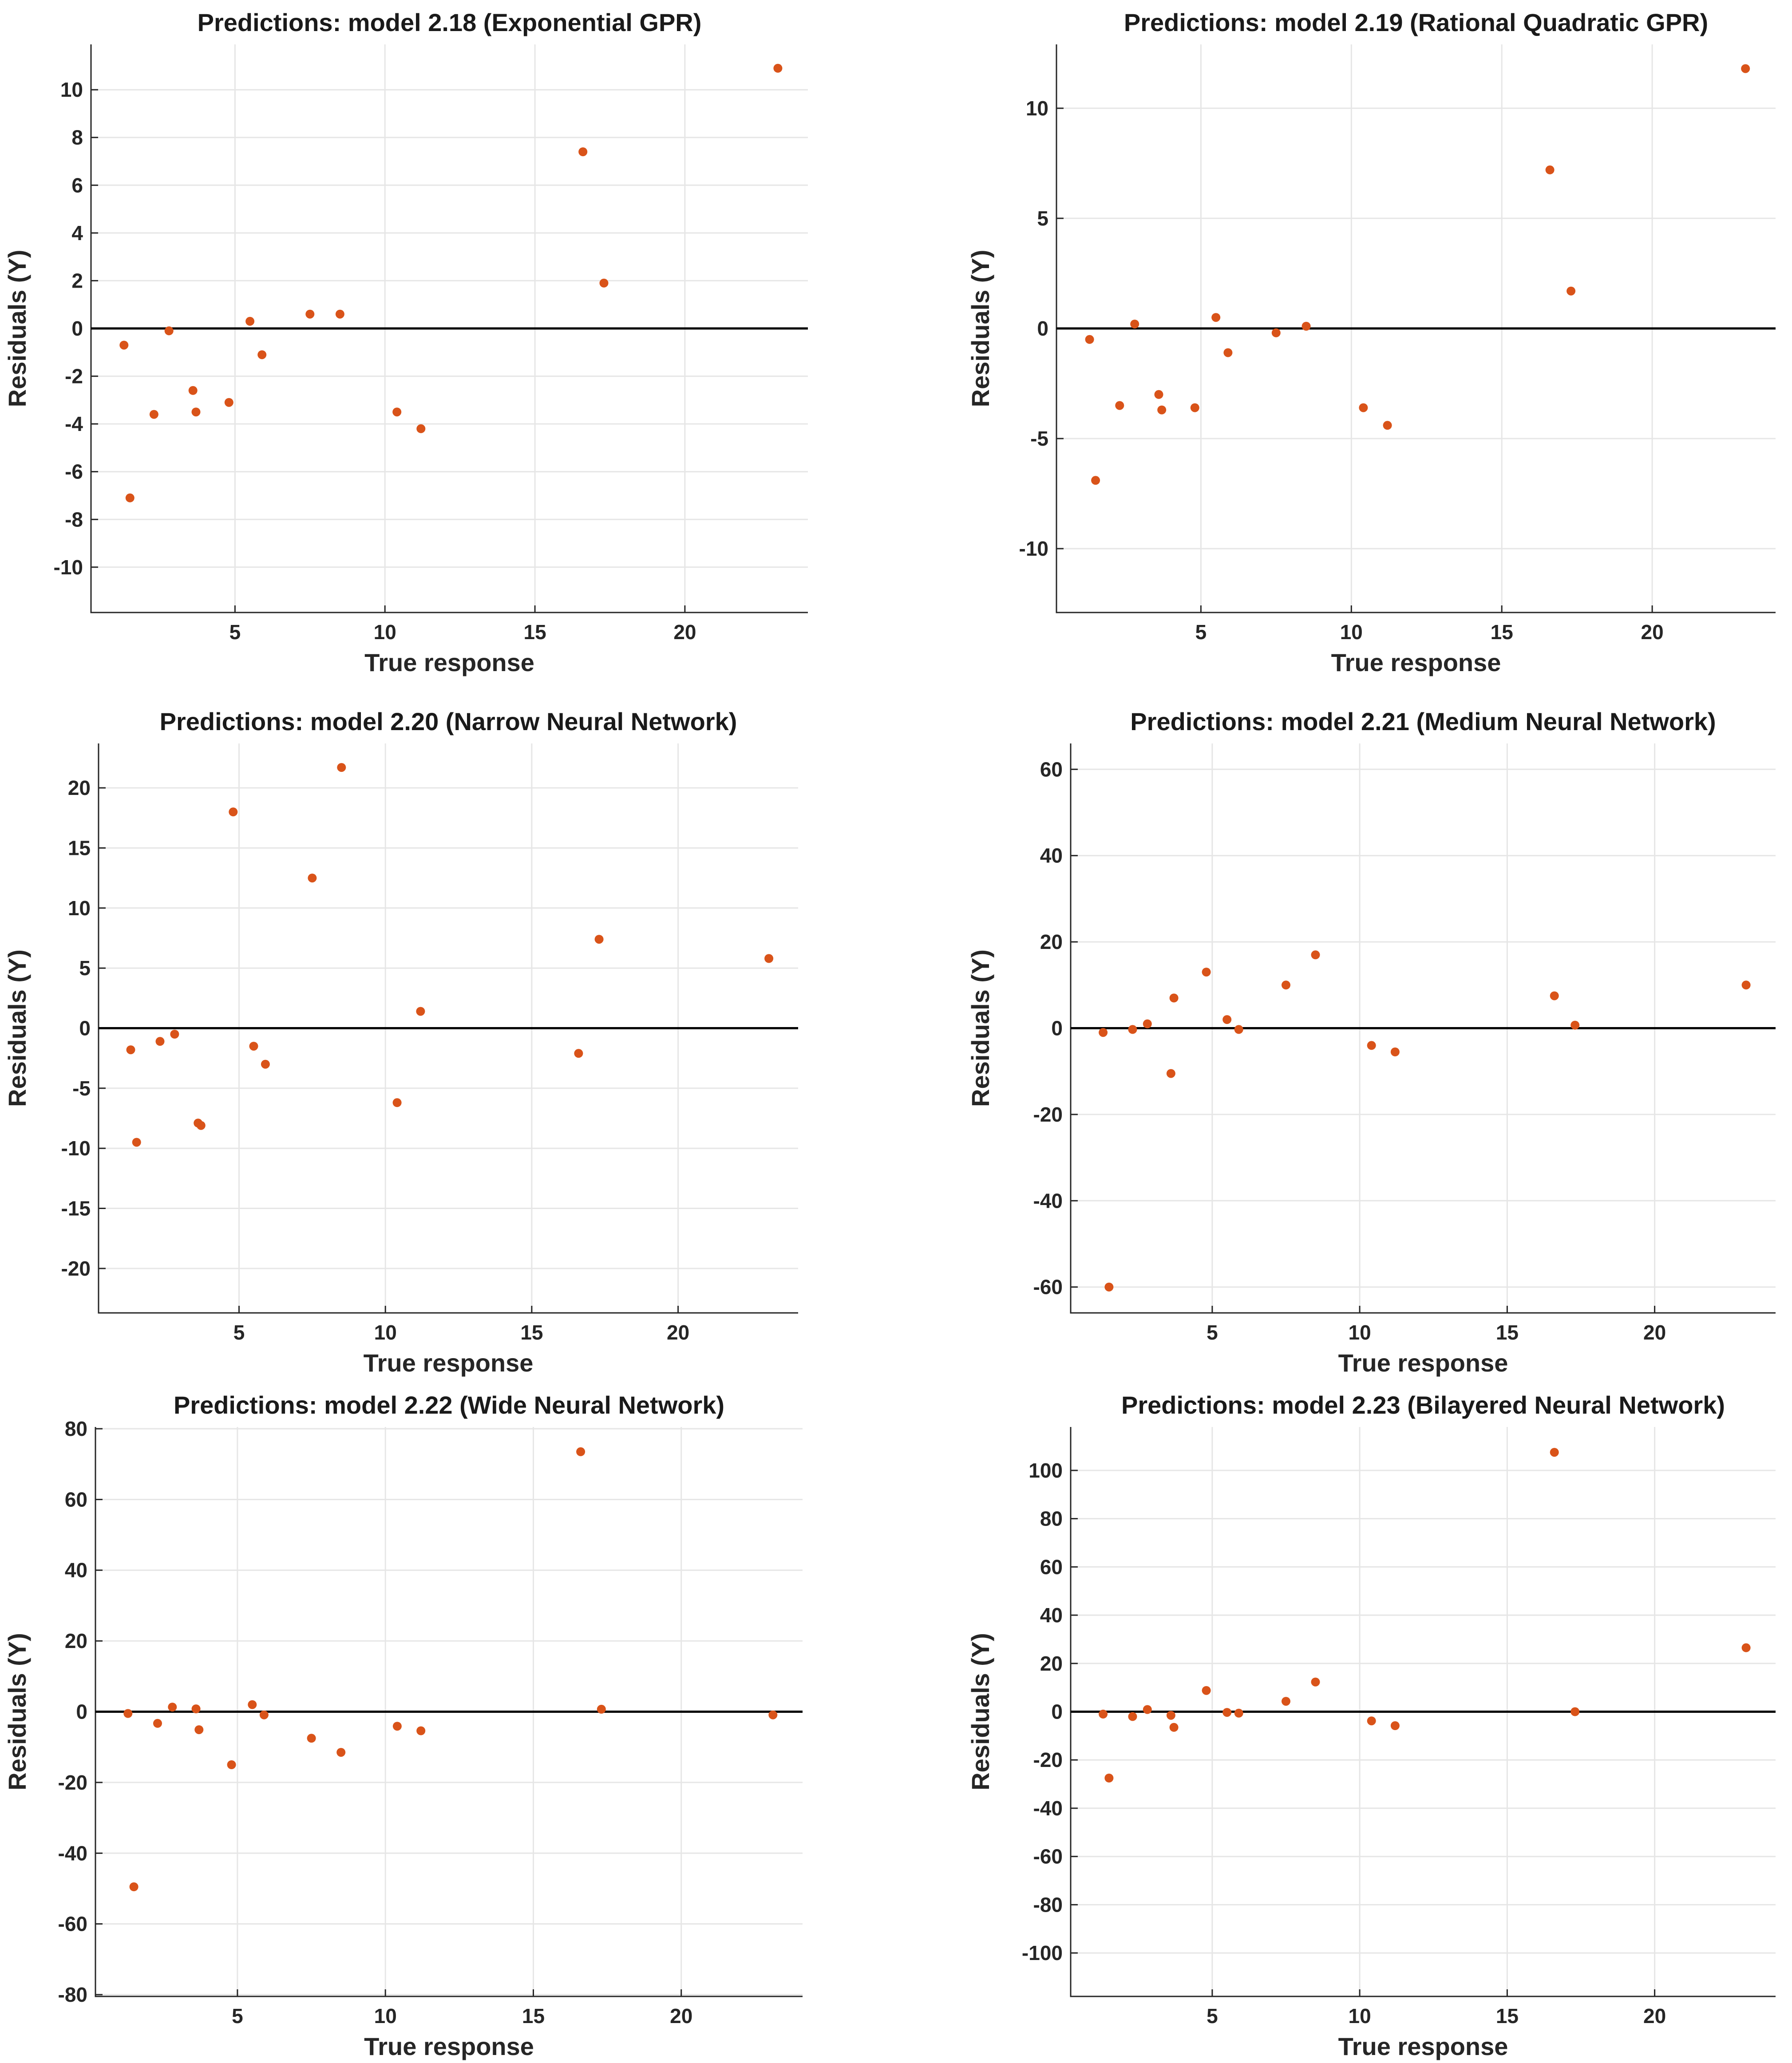 This screenshot has width=1792, height=2063. Describe the element at coordinates (74, 471) in the screenshot. I see `y-tick-label: -6` at that location.